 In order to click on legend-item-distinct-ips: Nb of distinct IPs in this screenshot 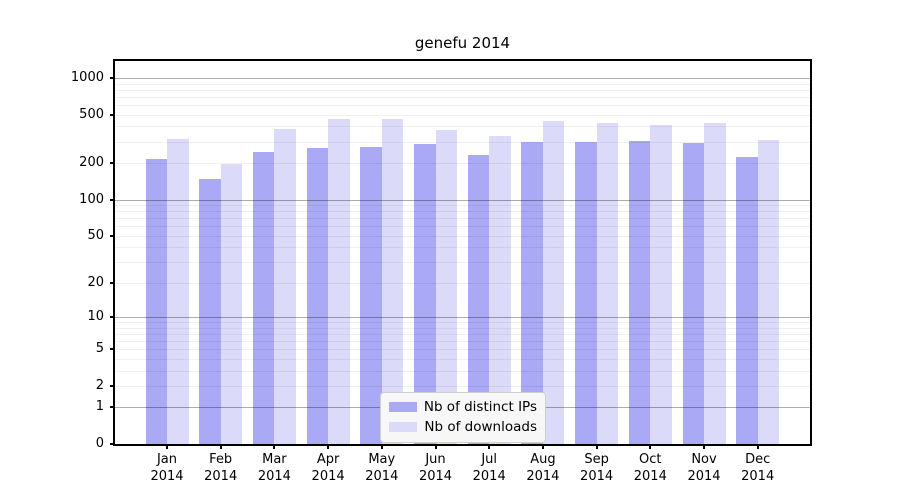, I will do `click(461, 407)`.